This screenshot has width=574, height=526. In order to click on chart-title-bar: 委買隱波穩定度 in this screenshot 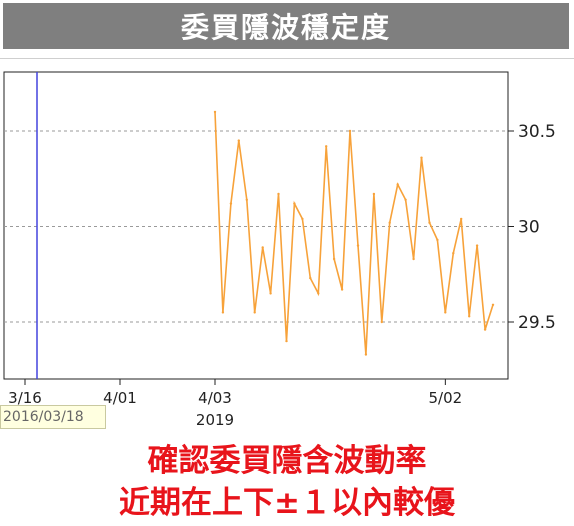, I will do `click(286, 26)`.